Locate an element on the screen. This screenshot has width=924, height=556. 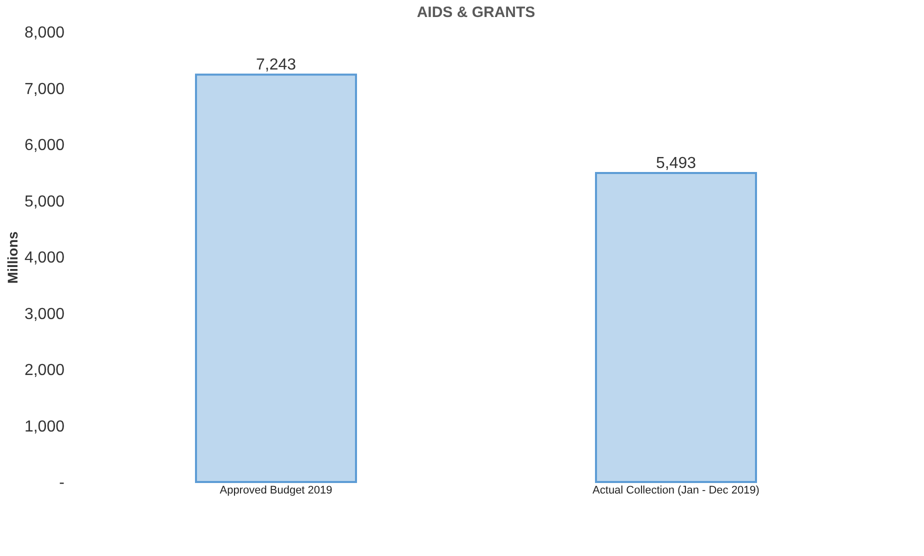
y-tick-label: 1,000 is located at coordinates (44, 427).